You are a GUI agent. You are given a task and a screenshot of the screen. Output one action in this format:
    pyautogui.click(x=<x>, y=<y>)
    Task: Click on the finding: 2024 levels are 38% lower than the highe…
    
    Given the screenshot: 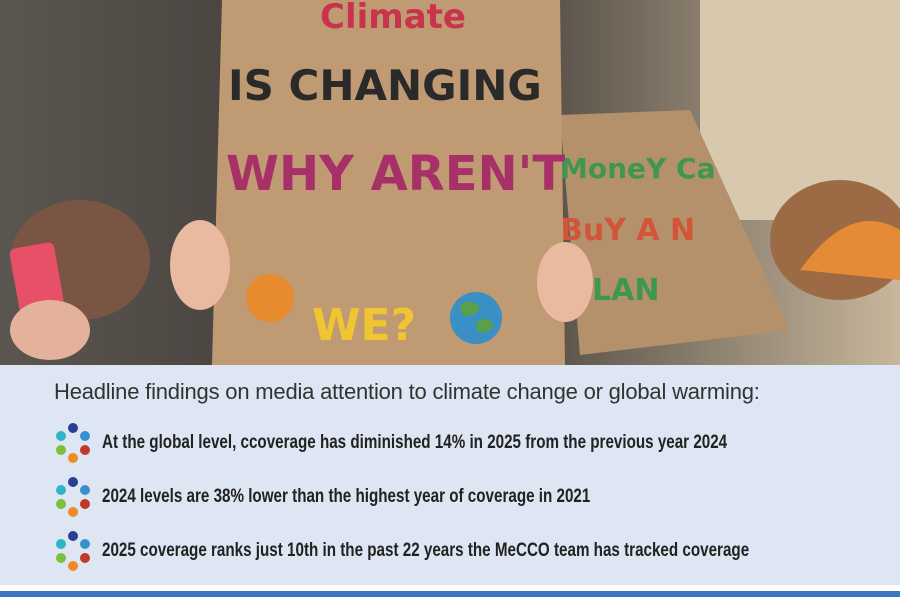 What is the action you would take?
    pyautogui.click(x=382, y=497)
    